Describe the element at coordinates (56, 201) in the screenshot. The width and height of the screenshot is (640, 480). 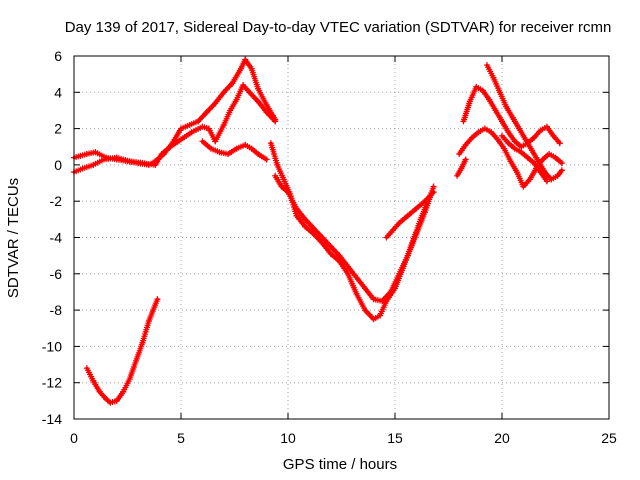
I see `y-tick-label: -2` at that location.